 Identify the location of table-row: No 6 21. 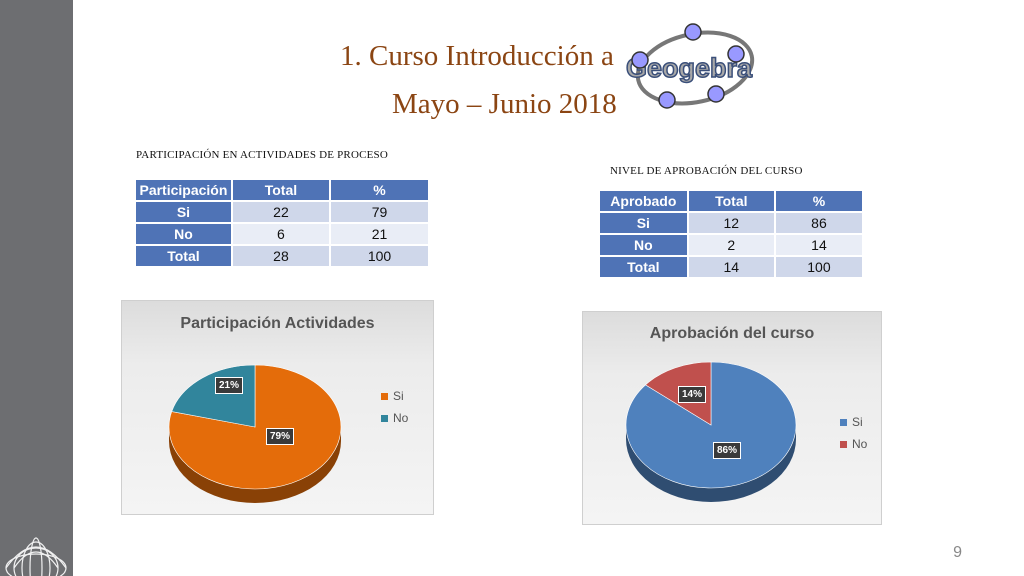
(282, 234).